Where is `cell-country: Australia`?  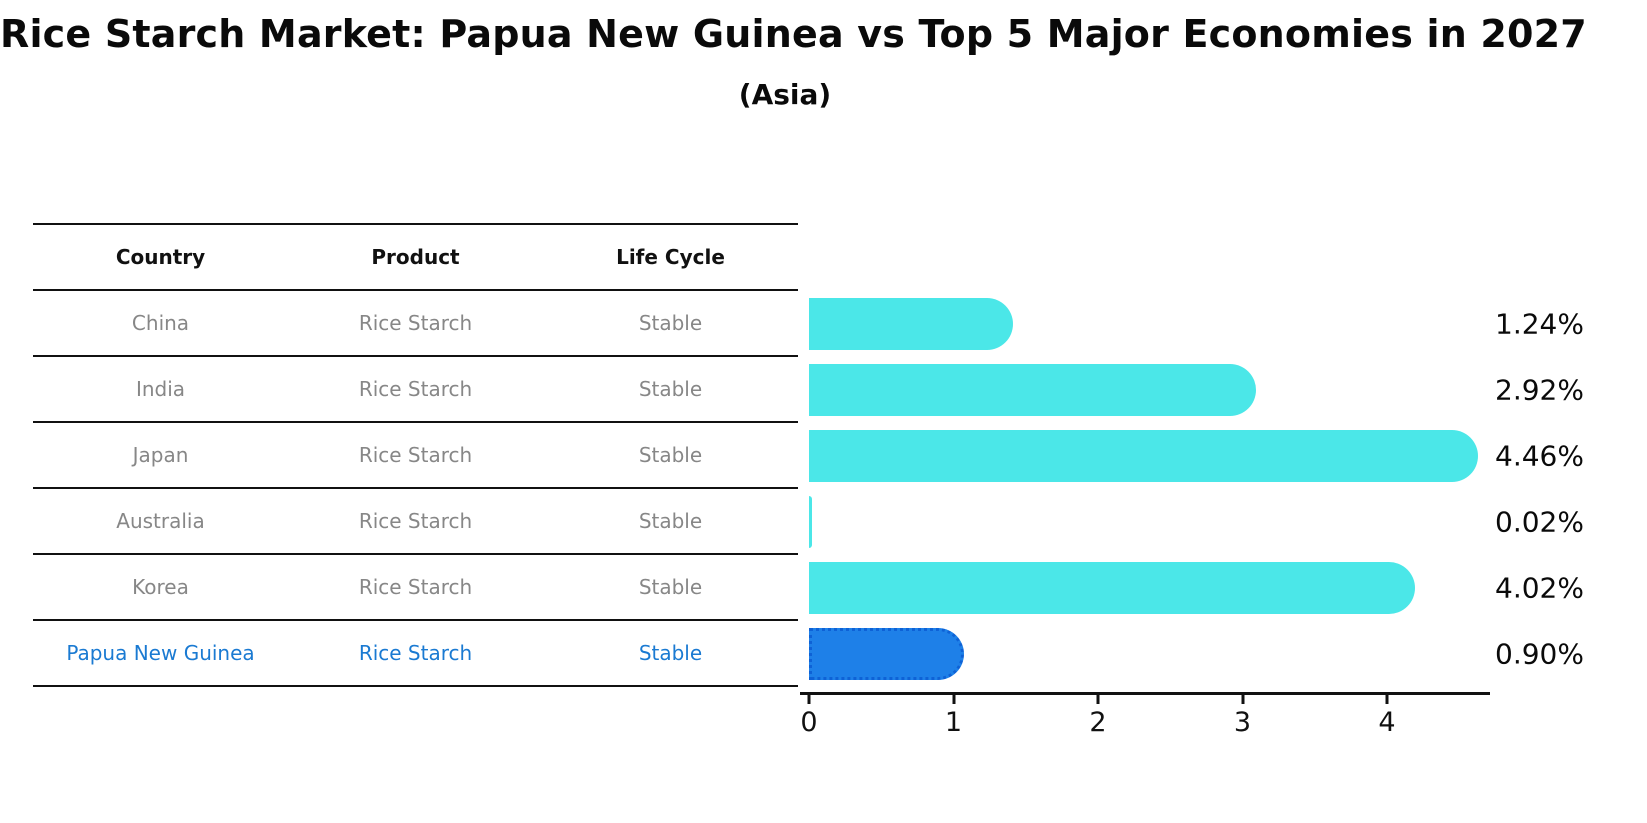
cell-country: Australia is located at coordinates (160, 521).